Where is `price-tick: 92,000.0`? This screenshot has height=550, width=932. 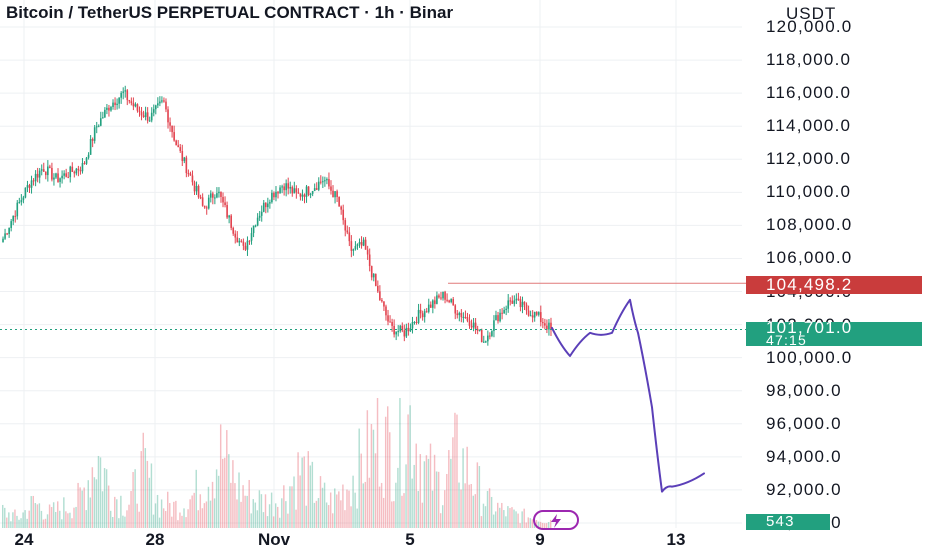
price-tick: 92,000.0 is located at coordinates (804, 489).